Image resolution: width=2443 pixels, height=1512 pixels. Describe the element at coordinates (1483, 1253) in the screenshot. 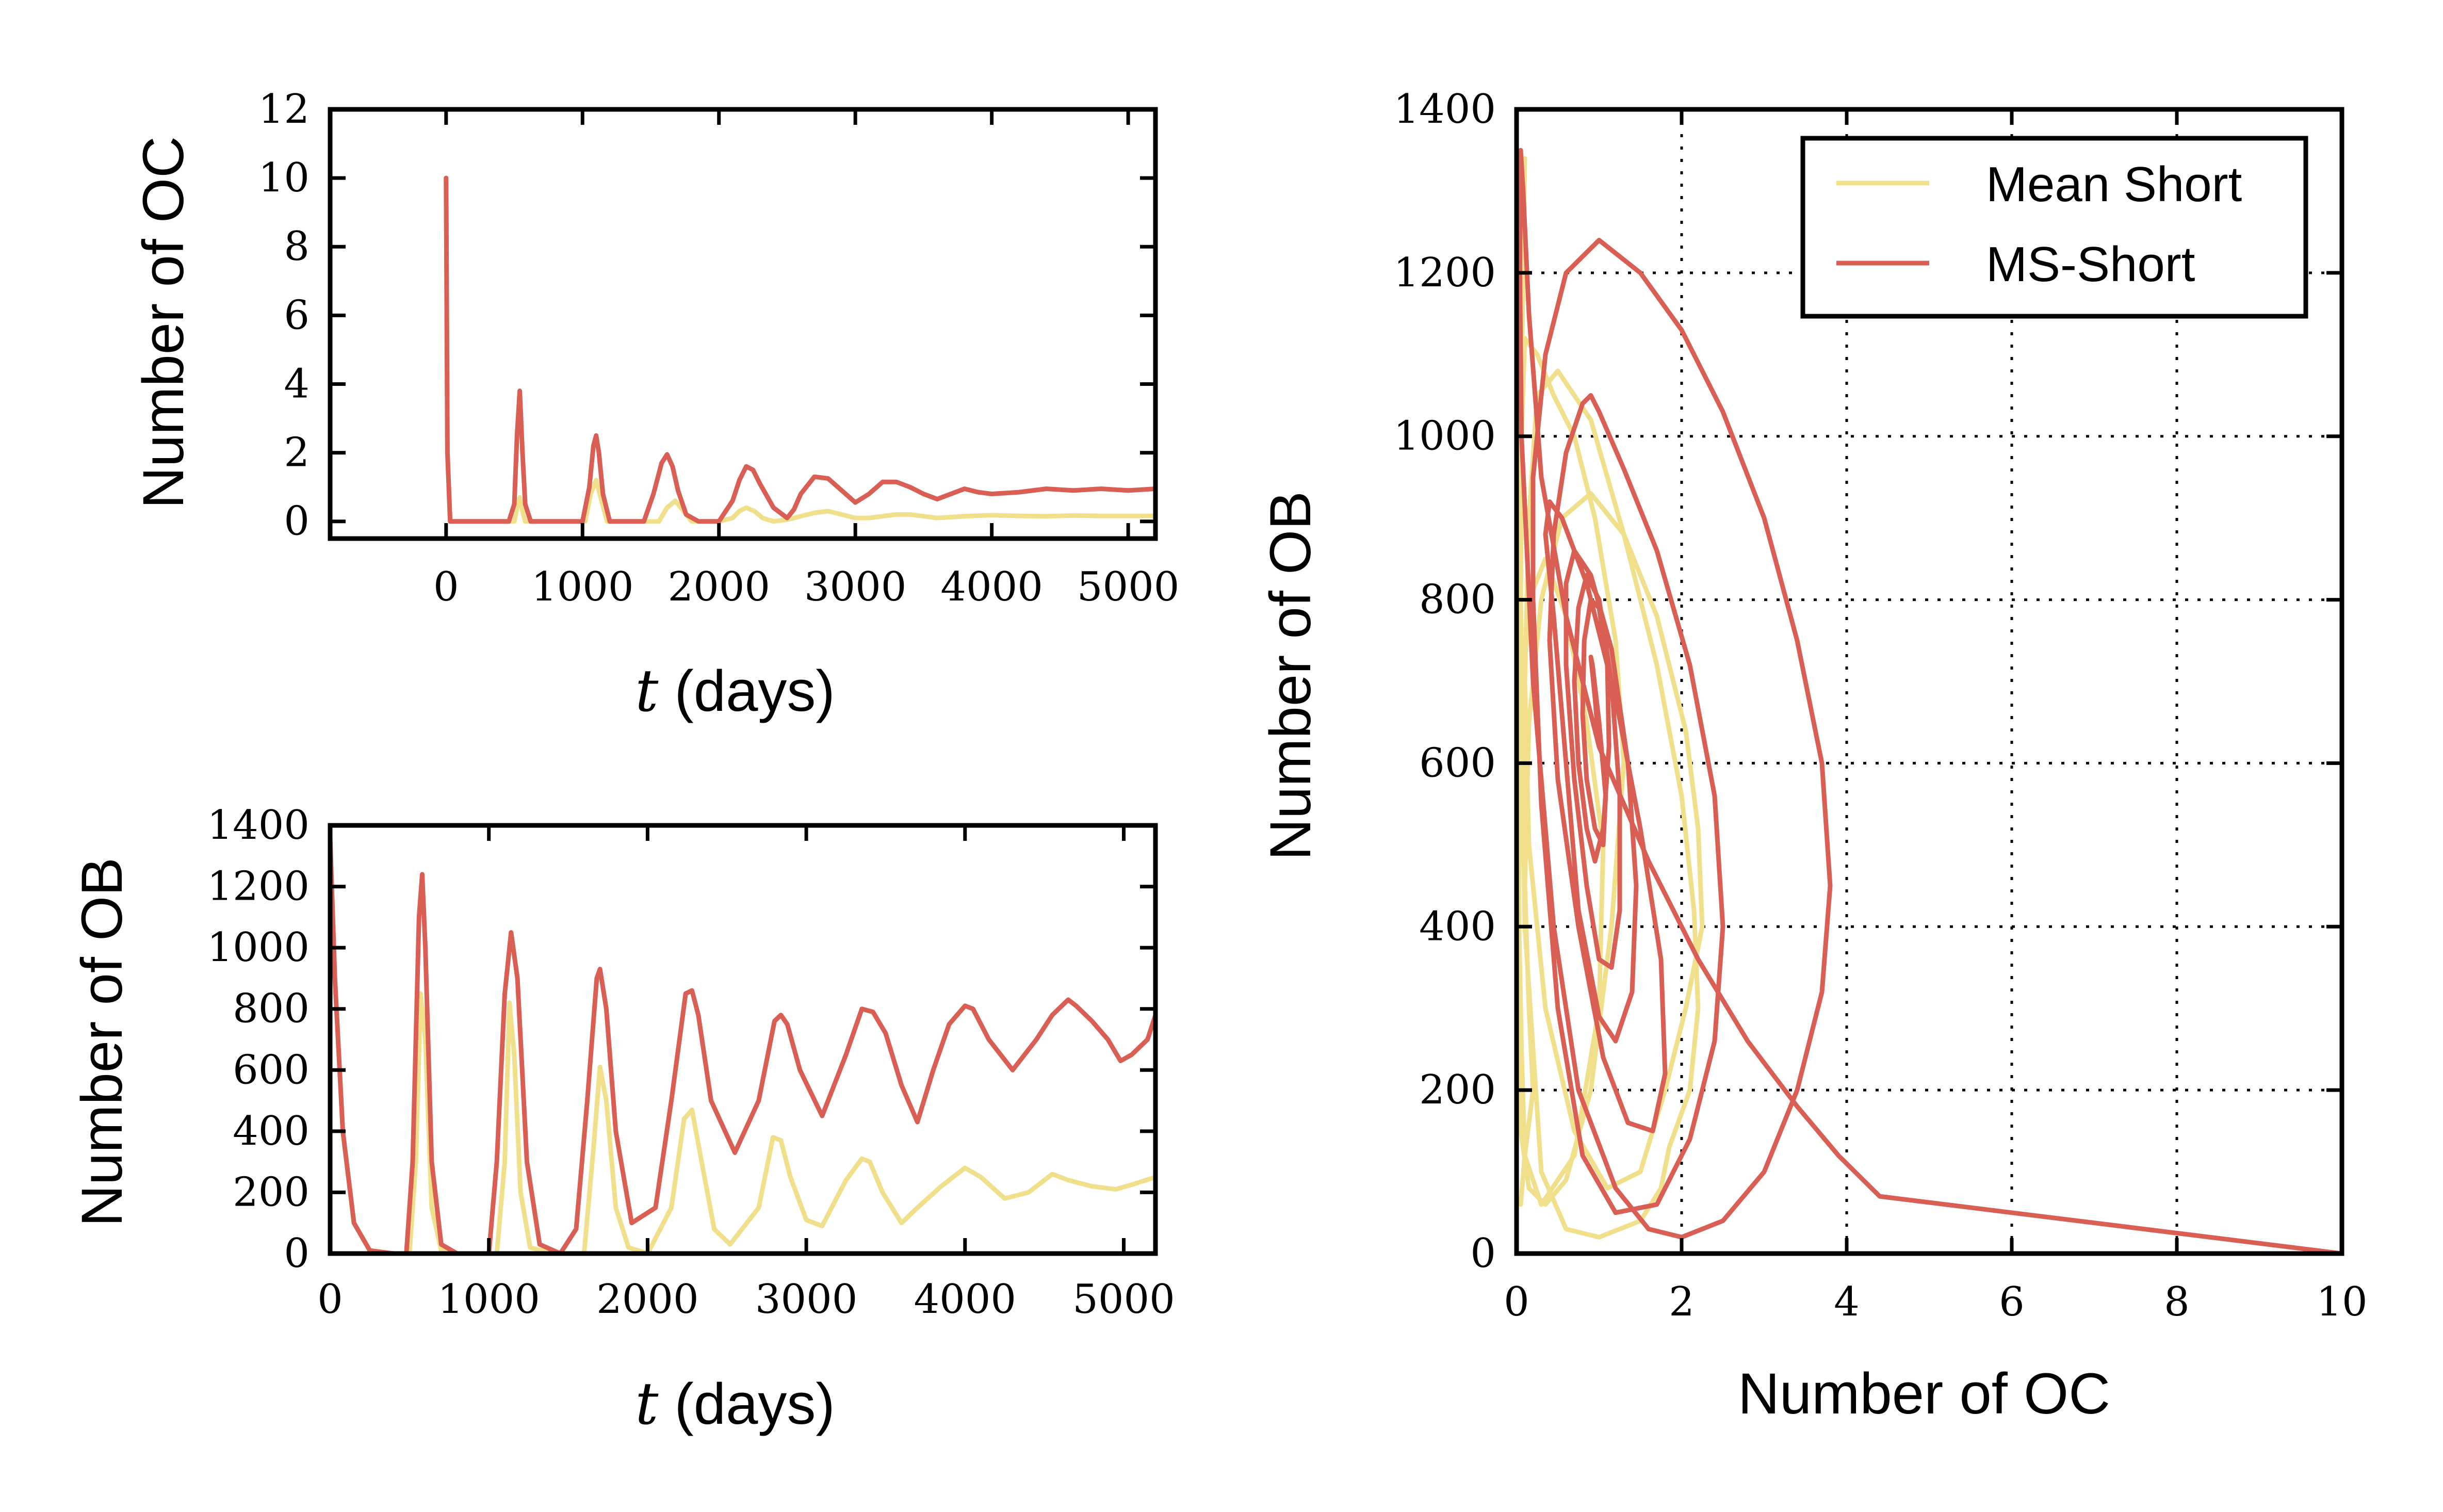

I see `phase-ytick-label-0: 0` at that location.